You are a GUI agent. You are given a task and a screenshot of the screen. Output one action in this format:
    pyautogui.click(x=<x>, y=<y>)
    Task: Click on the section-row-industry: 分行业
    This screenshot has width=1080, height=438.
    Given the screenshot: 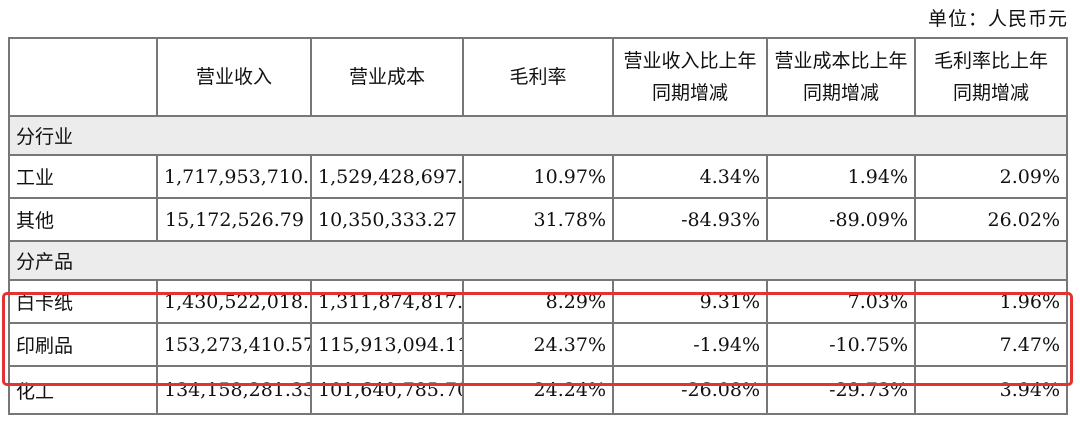 What is the action you would take?
    pyautogui.click(x=538, y=135)
    